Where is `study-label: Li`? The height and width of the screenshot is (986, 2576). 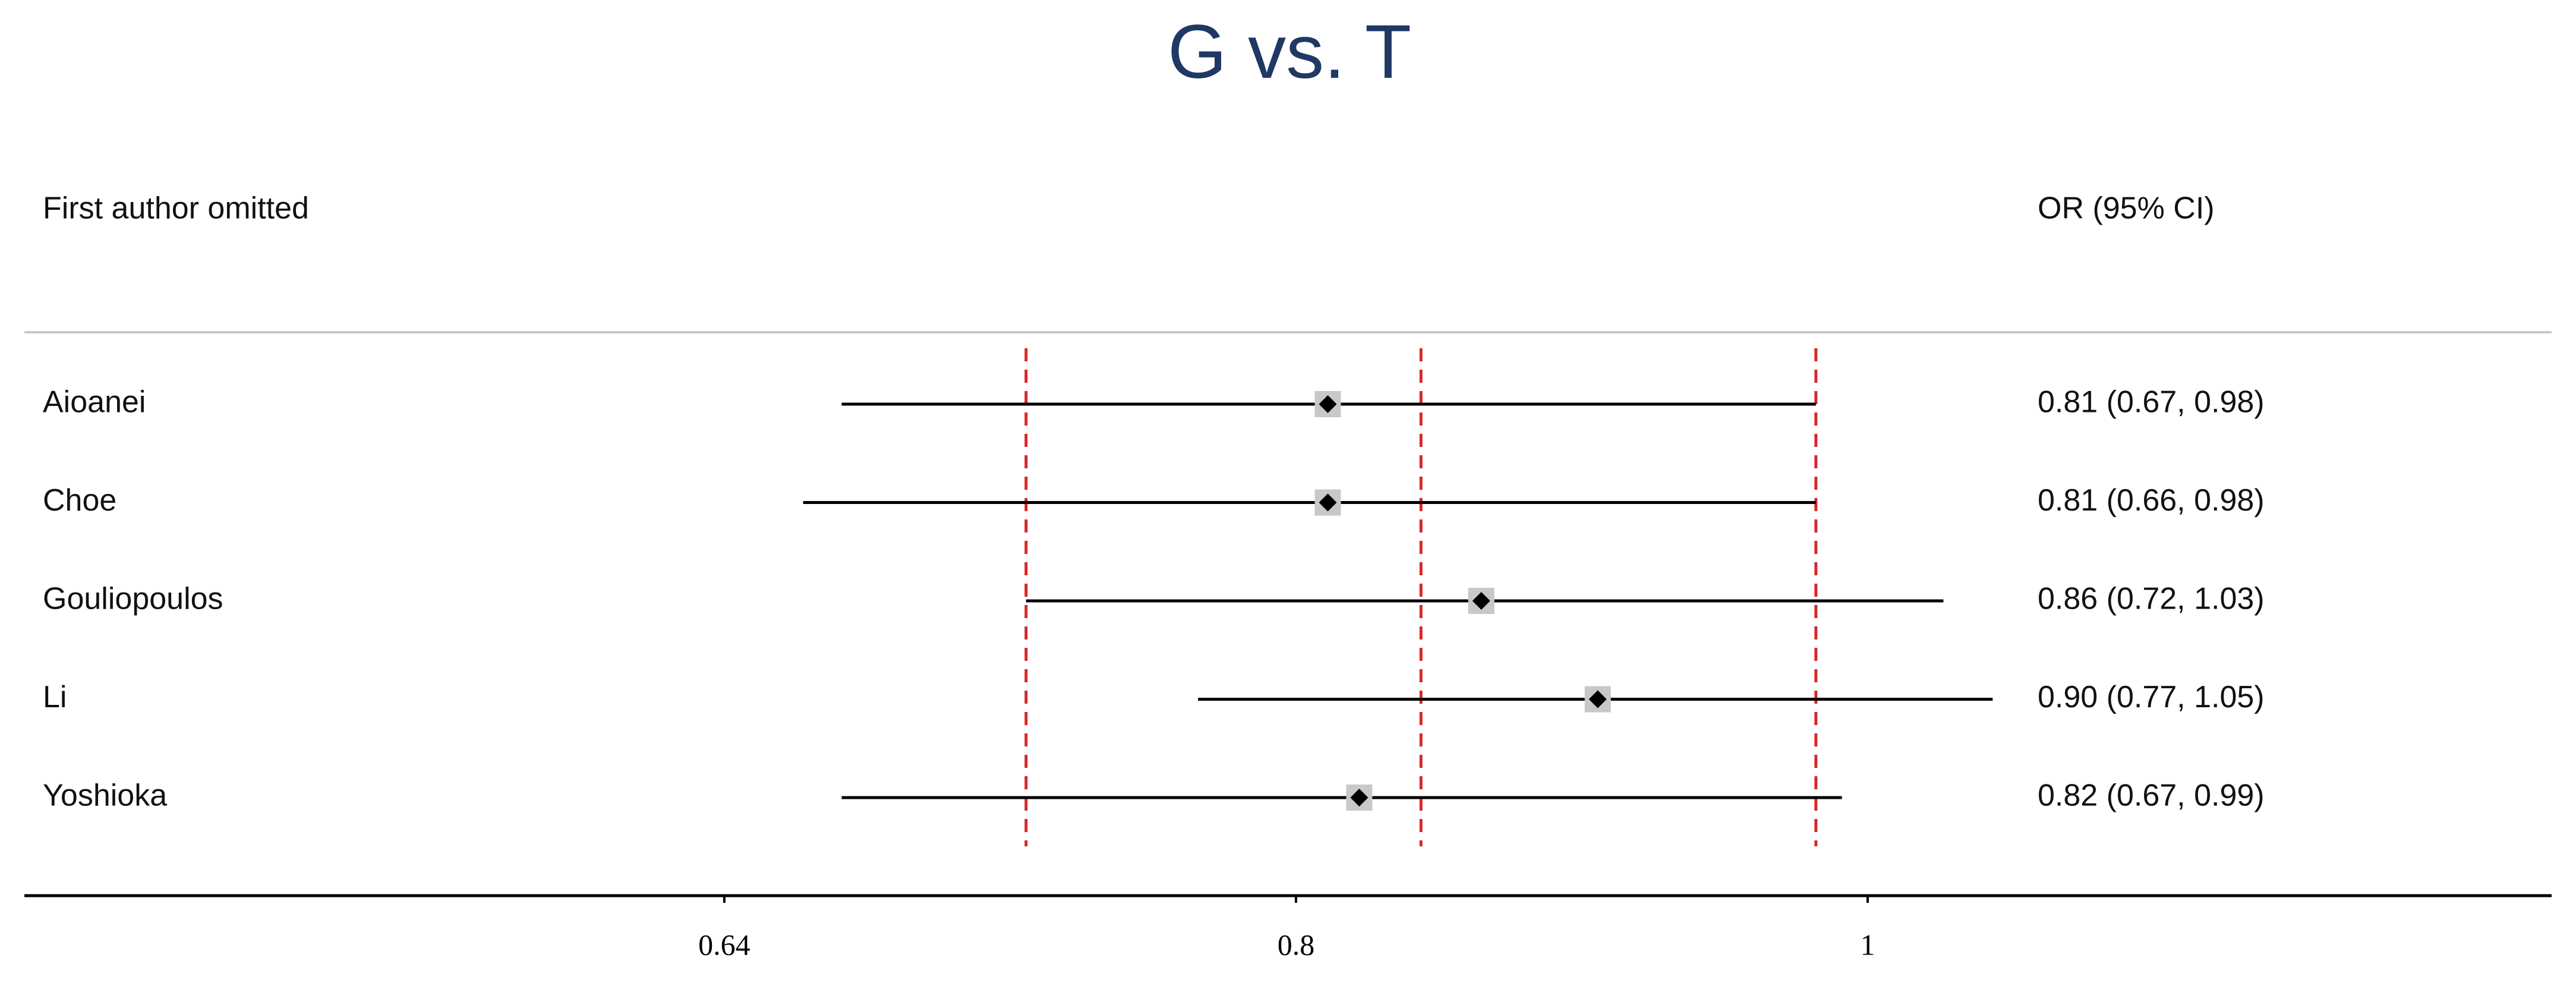 study-label: Li is located at coordinates (55, 697).